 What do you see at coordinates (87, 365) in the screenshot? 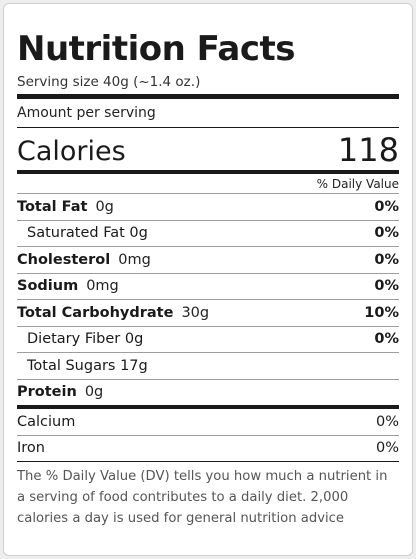
I see `nutrient-name: Total Sugars 17g` at bounding box center [87, 365].